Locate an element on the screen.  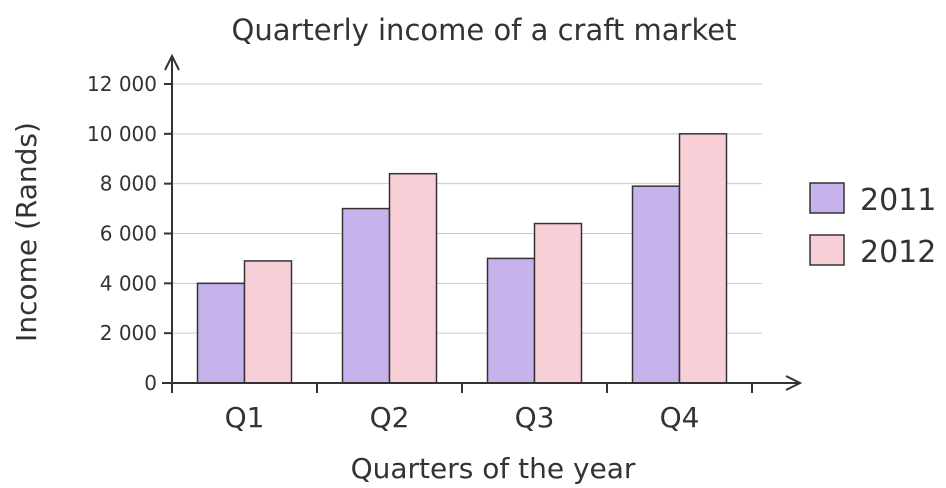
x-axis-arrow is located at coordinates (794, 383).